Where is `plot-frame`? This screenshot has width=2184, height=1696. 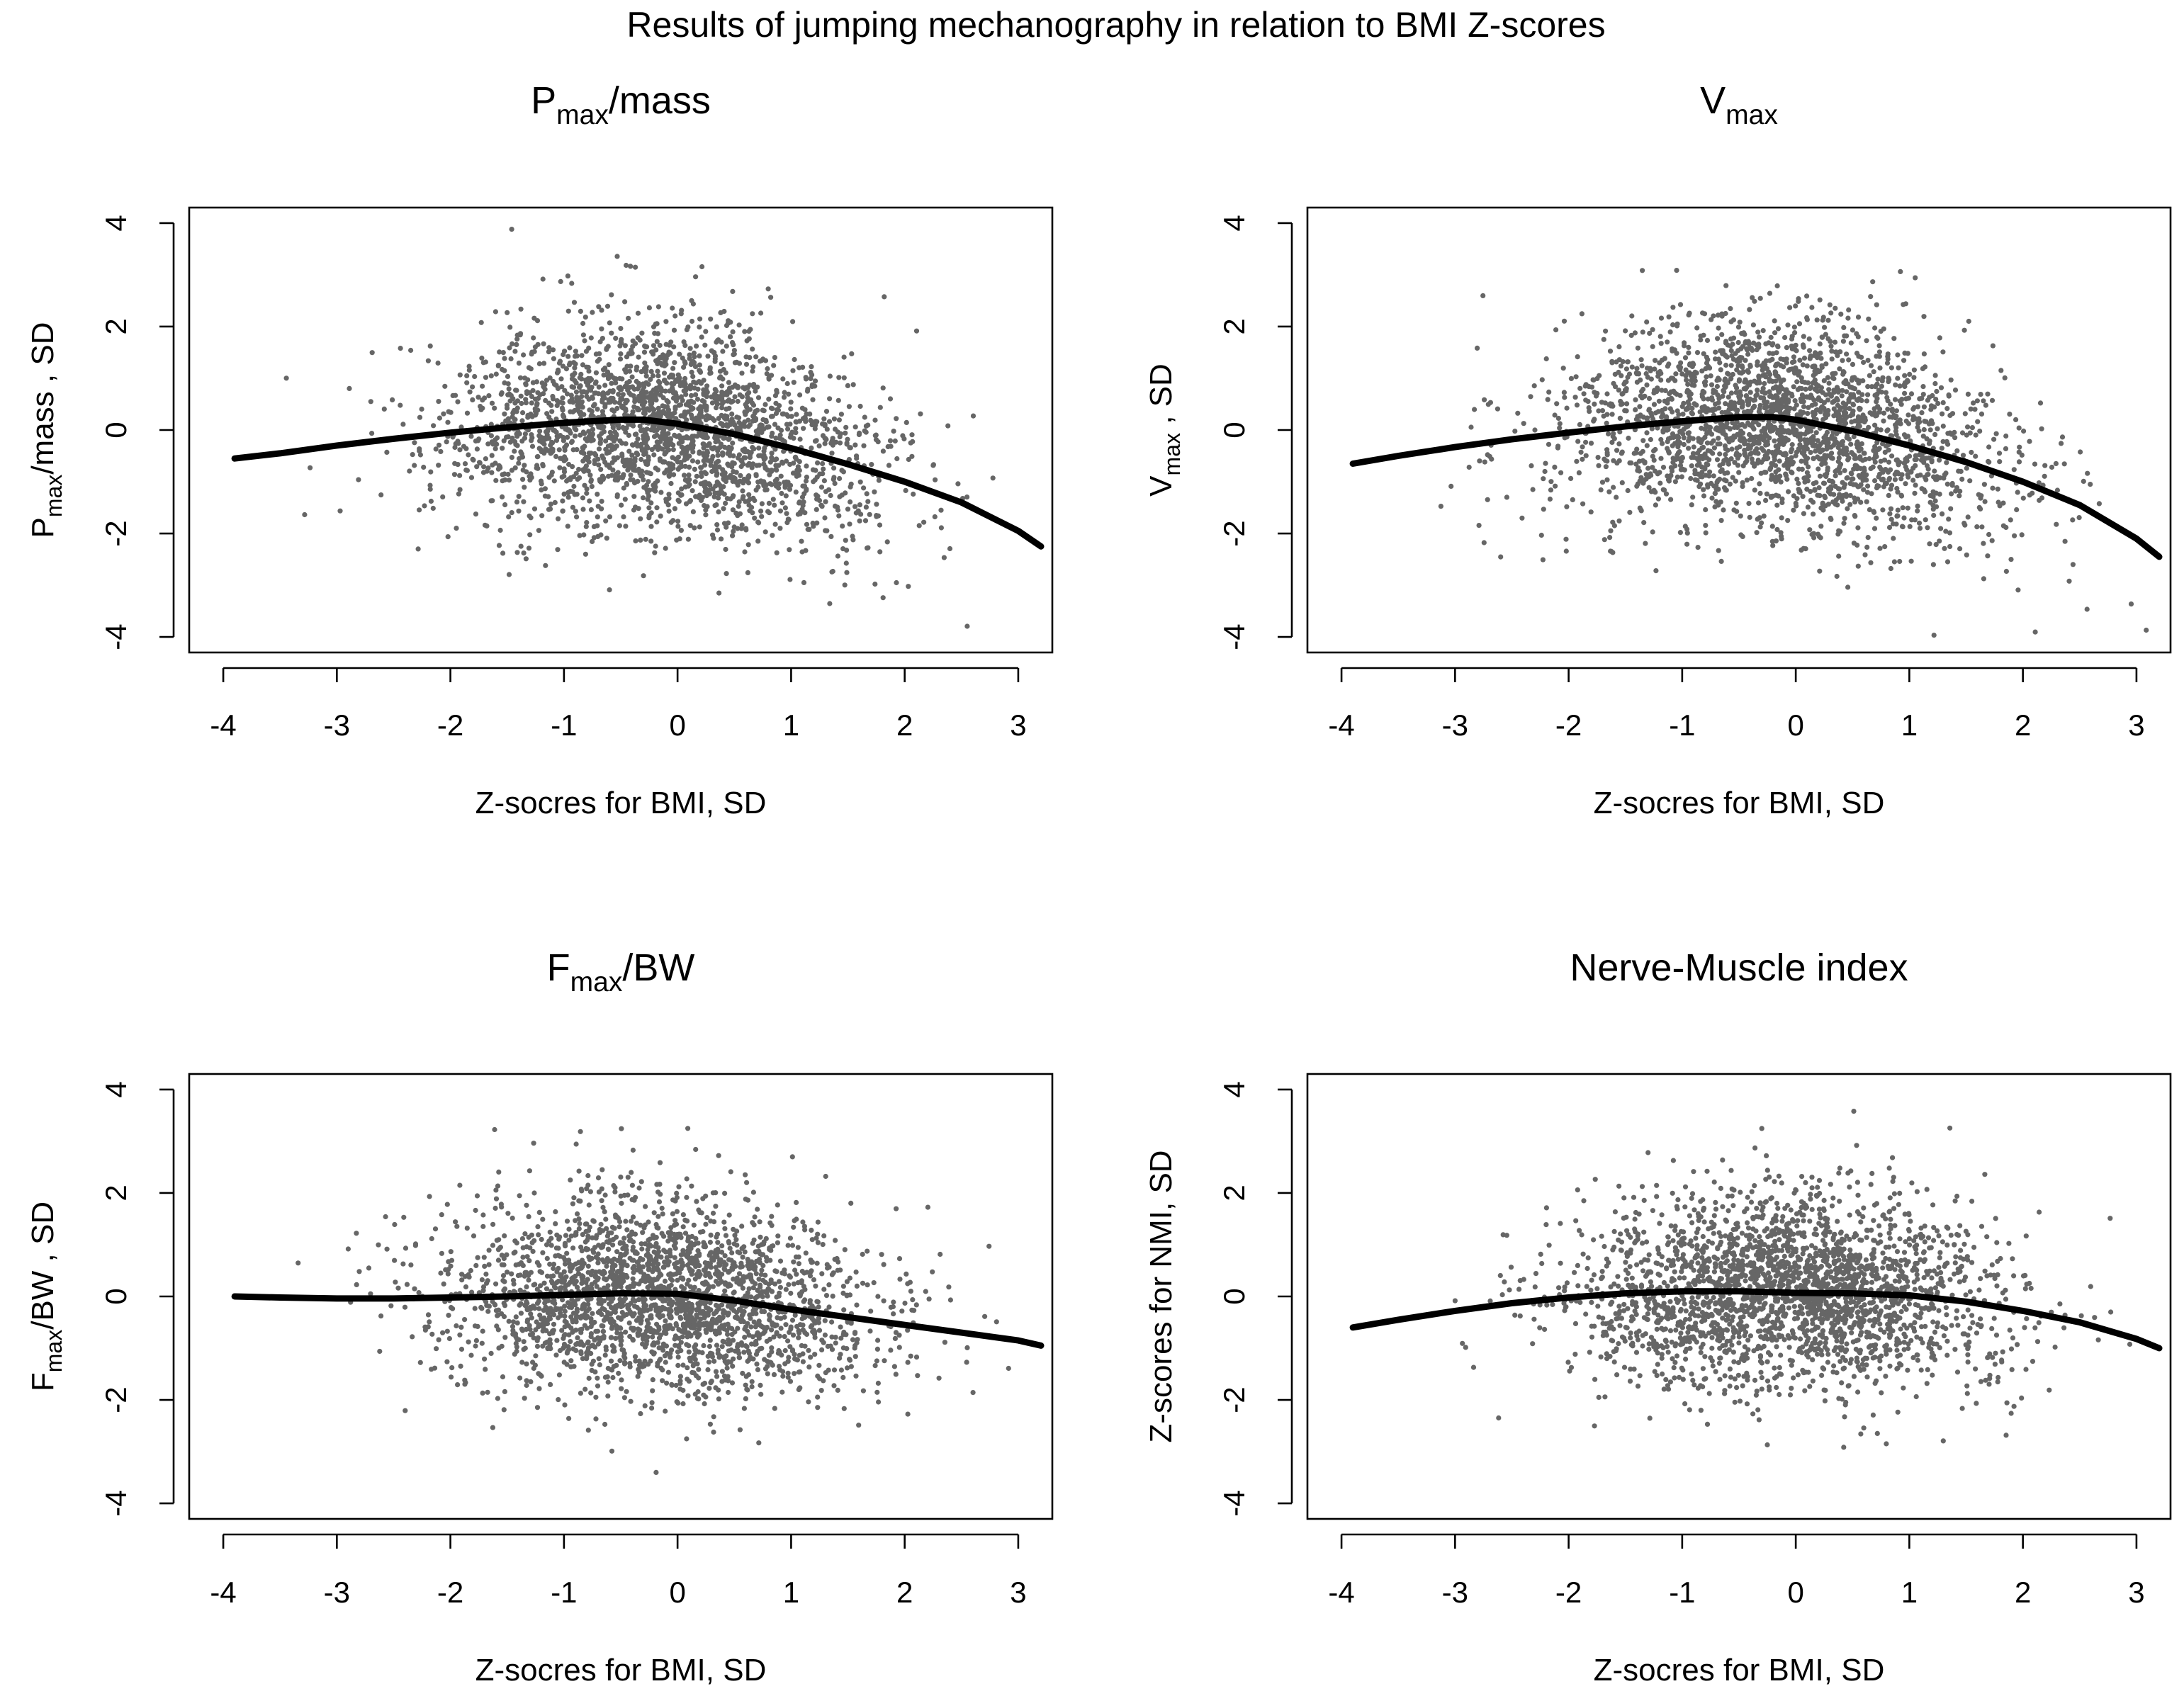 plot-frame is located at coordinates (621, 430).